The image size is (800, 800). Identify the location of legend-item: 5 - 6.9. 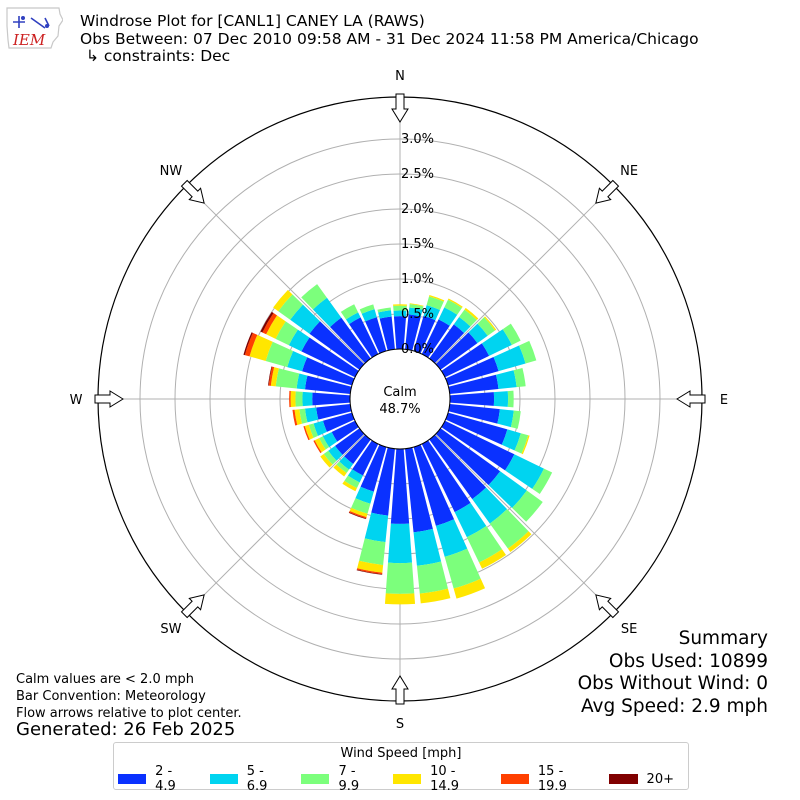
(248, 779).